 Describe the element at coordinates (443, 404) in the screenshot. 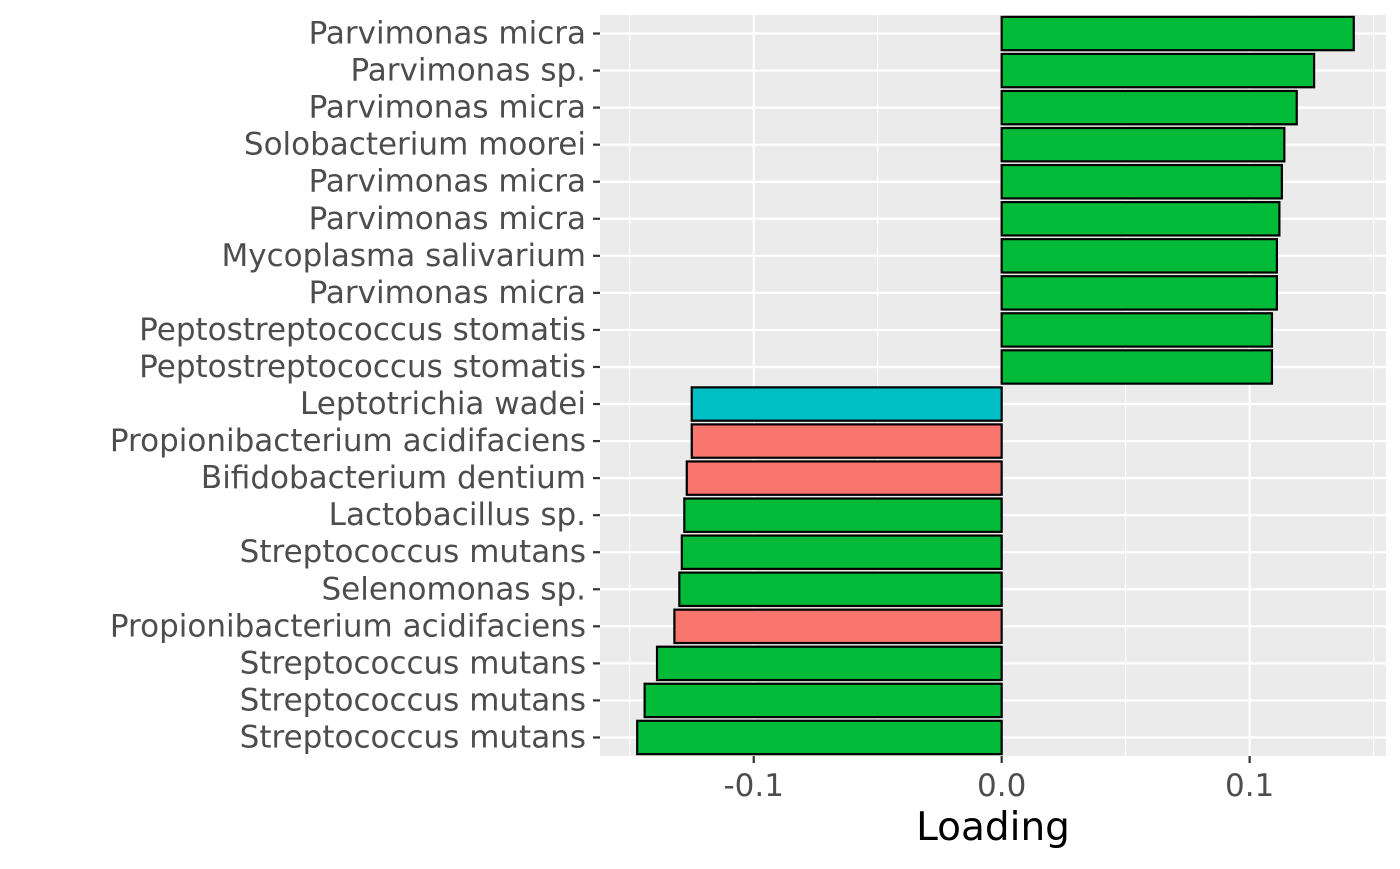

I see `y-tick-label: Leptotrichia wadei` at that location.